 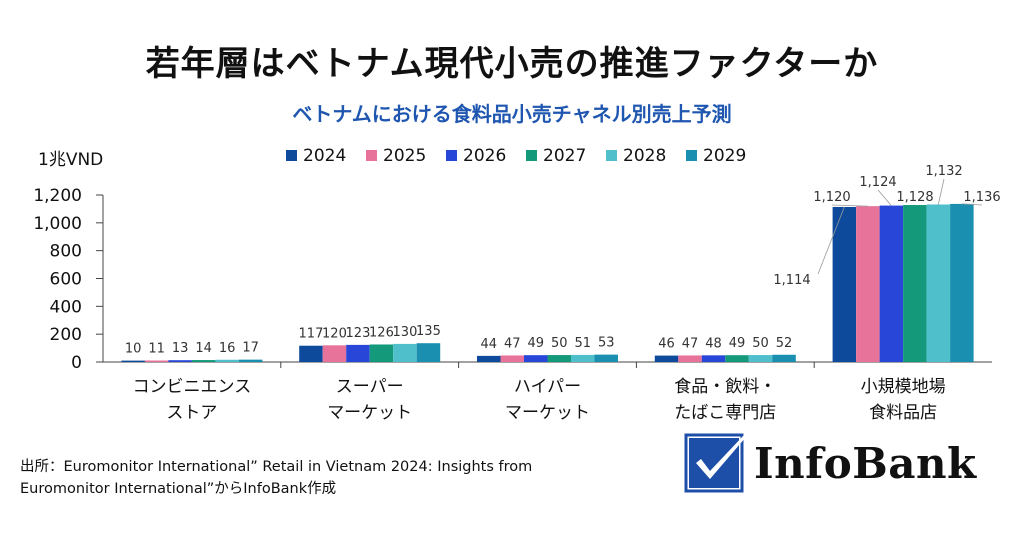 What do you see at coordinates (582, 343) in the screenshot?
I see `data-label-2028-cat2: 51` at bounding box center [582, 343].